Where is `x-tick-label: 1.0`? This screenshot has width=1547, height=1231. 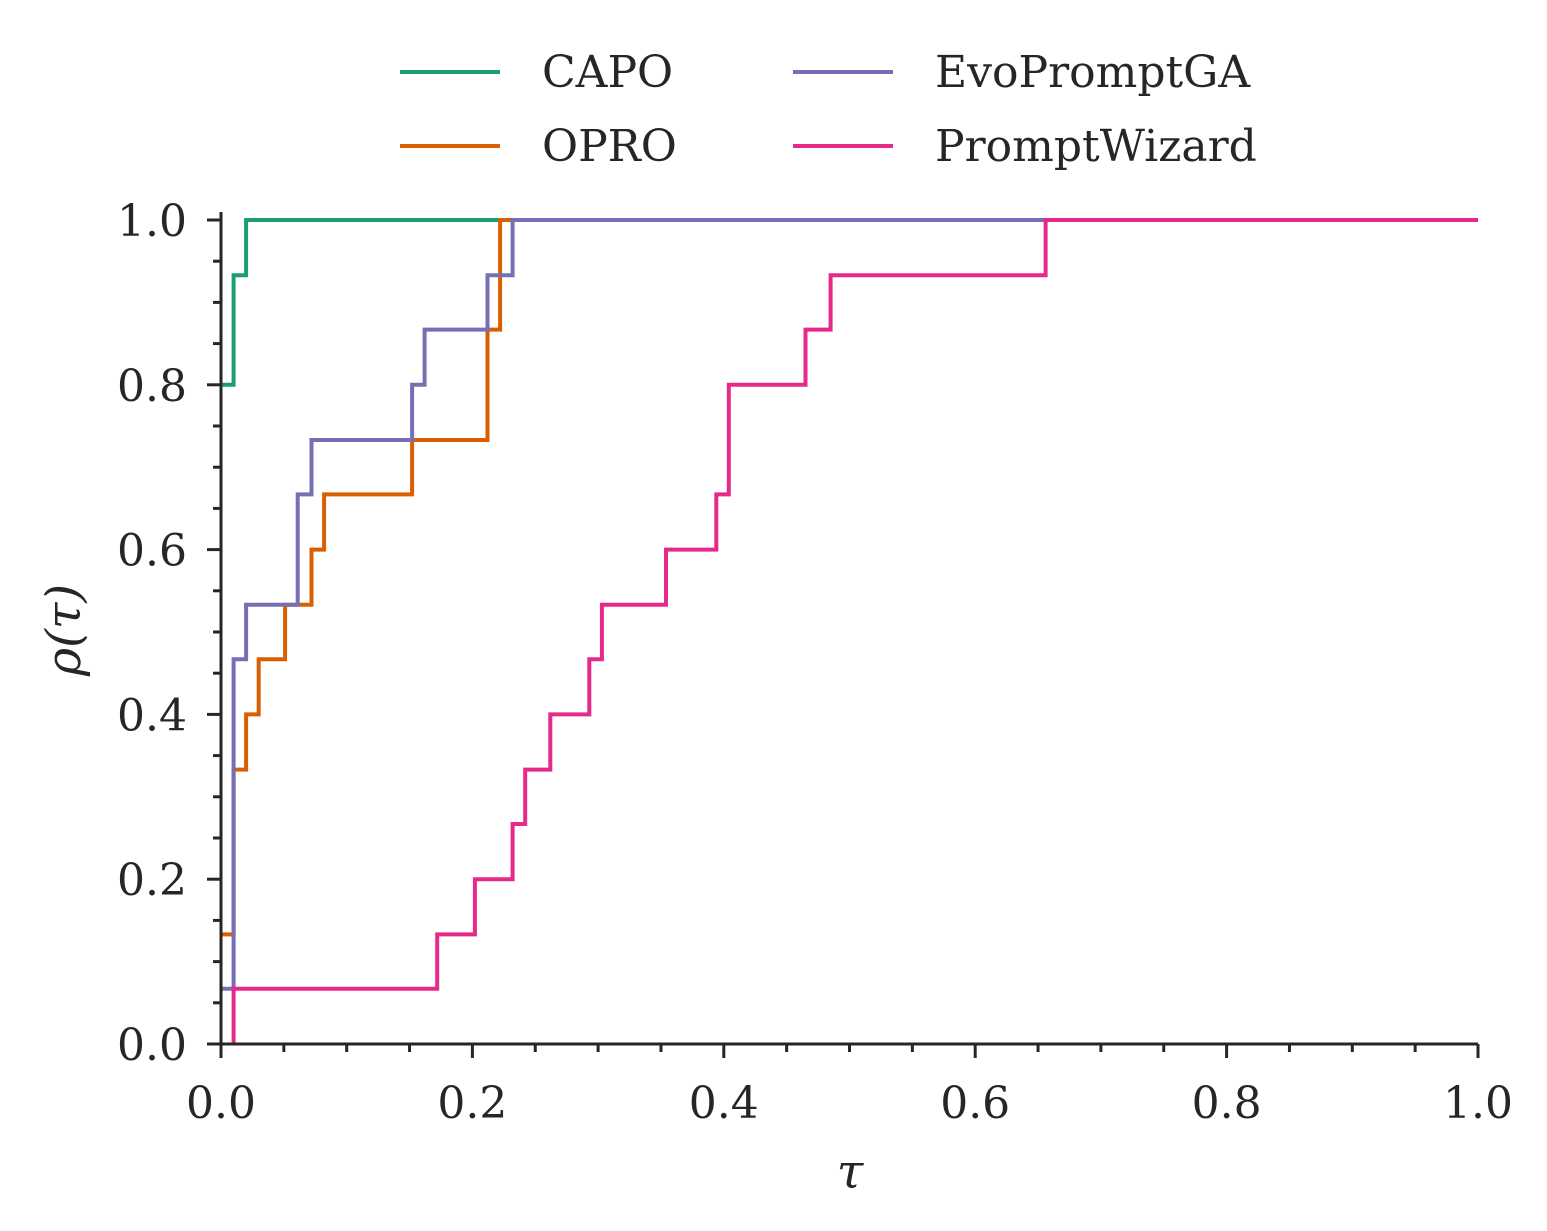
x-tick-label: 1.0 is located at coordinates (1478, 1103).